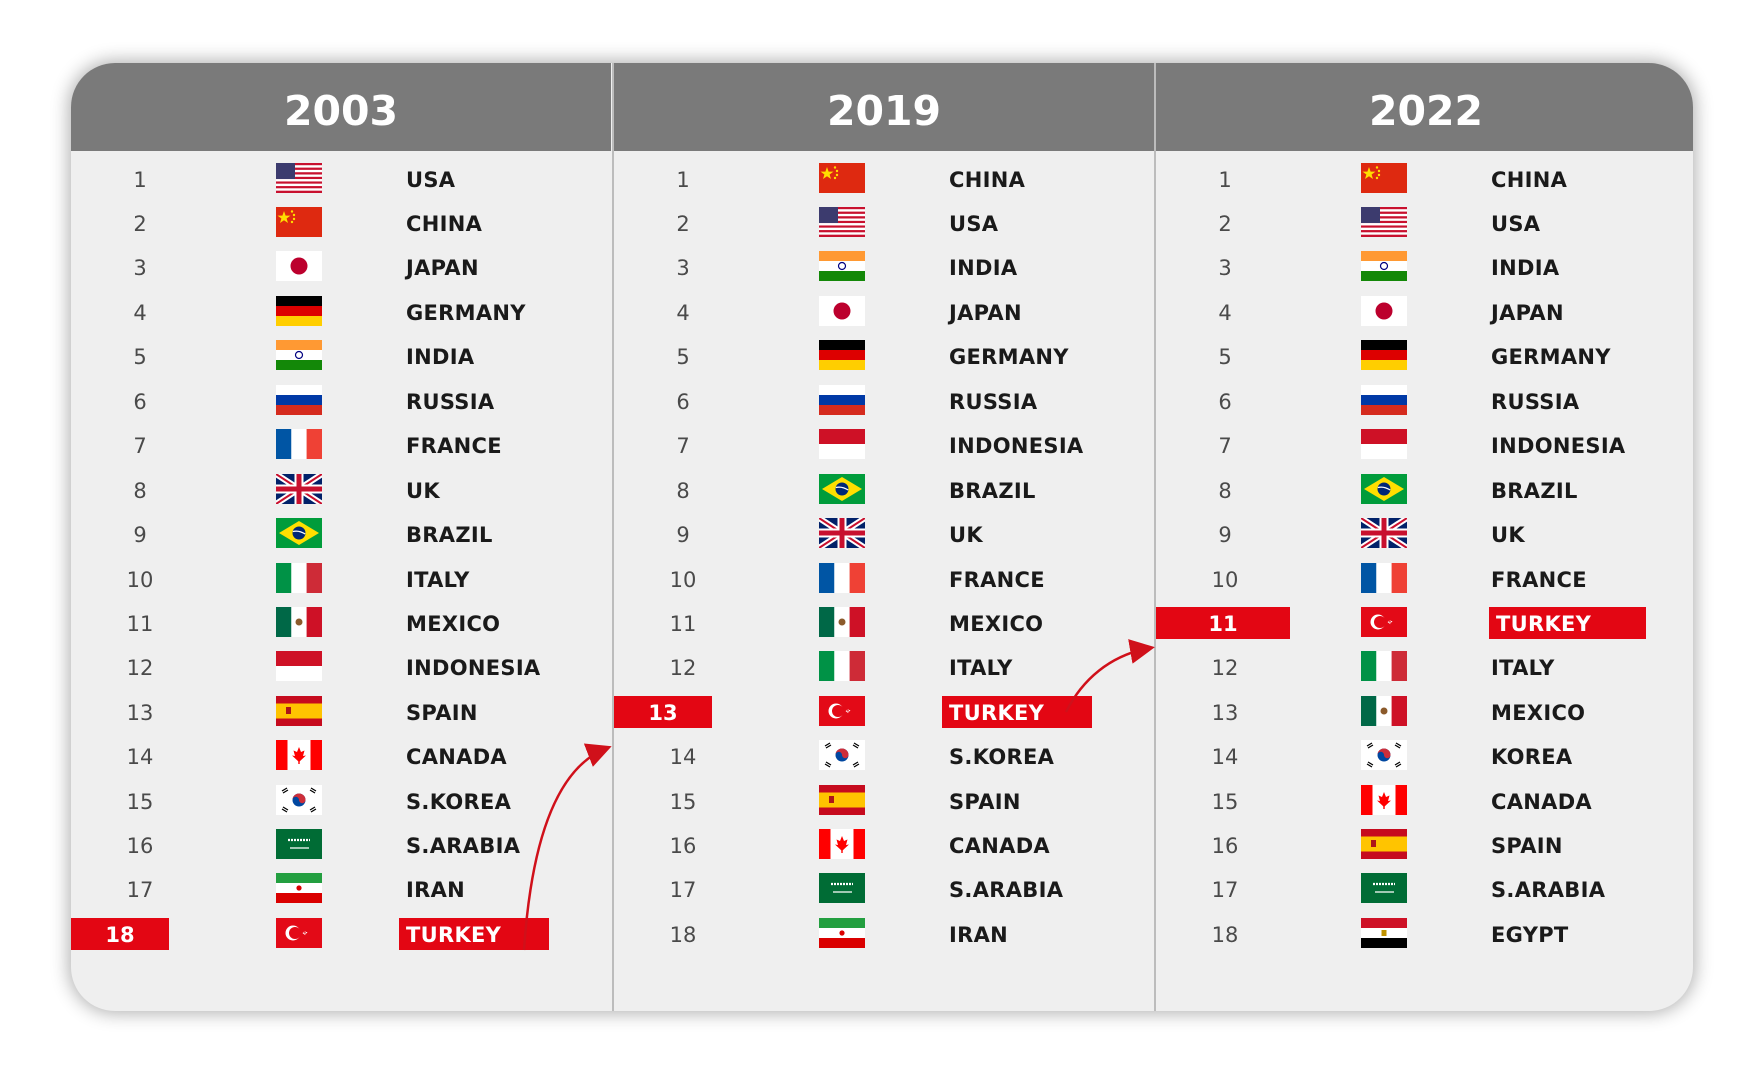  What do you see at coordinates (1530, 935) in the screenshot?
I see `country-name: EGYPT` at bounding box center [1530, 935].